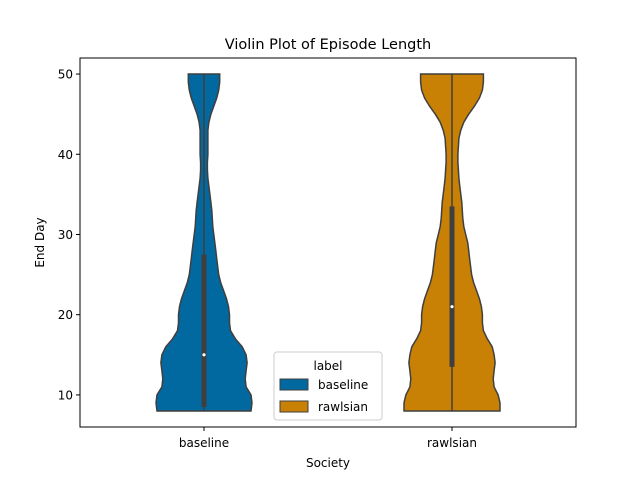 Image resolution: width=640 pixels, height=480 pixels. Describe the element at coordinates (327, 366) in the screenshot. I see `legend-title: label` at that location.